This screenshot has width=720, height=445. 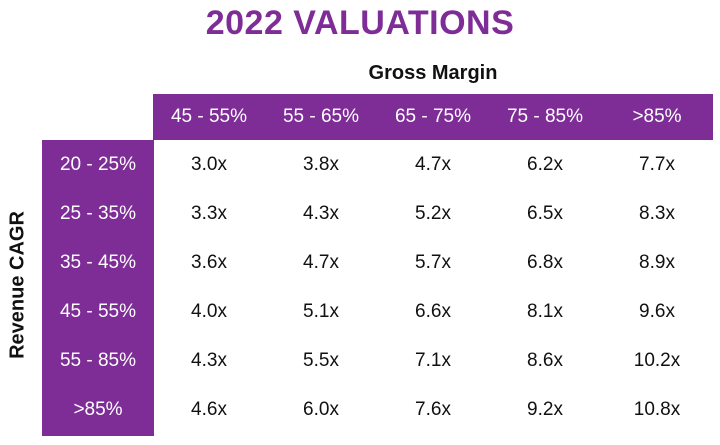 I want to click on table-cell: 10.2x, so click(x=657, y=360).